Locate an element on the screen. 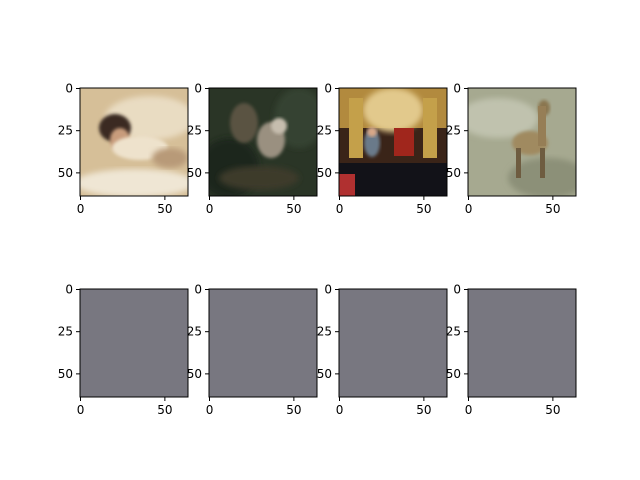 Image resolution: width=640 pixels, height=480 pixels. subplot-7: 0 50 0 25 50 is located at coordinates (382, 350).